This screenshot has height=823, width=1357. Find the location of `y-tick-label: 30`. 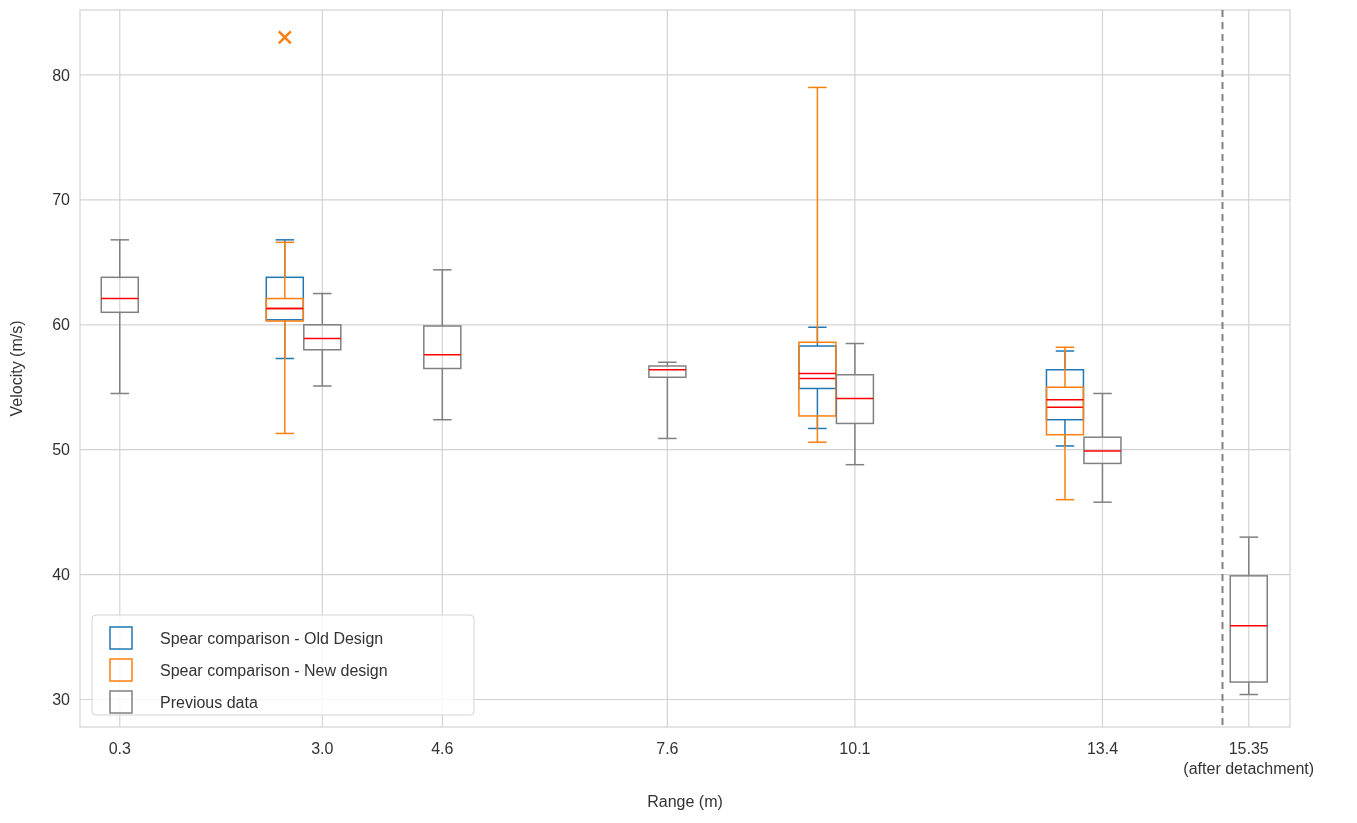

y-tick-label: 30 is located at coordinates (61, 700).